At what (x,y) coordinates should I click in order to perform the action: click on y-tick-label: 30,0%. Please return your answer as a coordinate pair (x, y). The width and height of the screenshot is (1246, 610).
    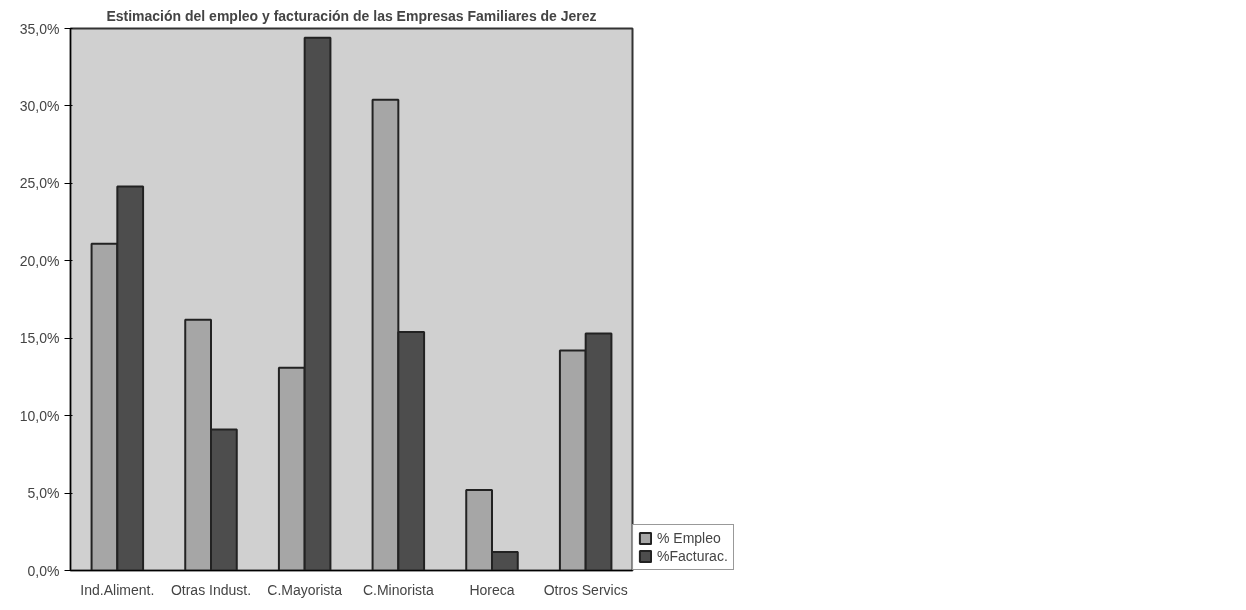
    Looking at the image, I should click on (39, 105).